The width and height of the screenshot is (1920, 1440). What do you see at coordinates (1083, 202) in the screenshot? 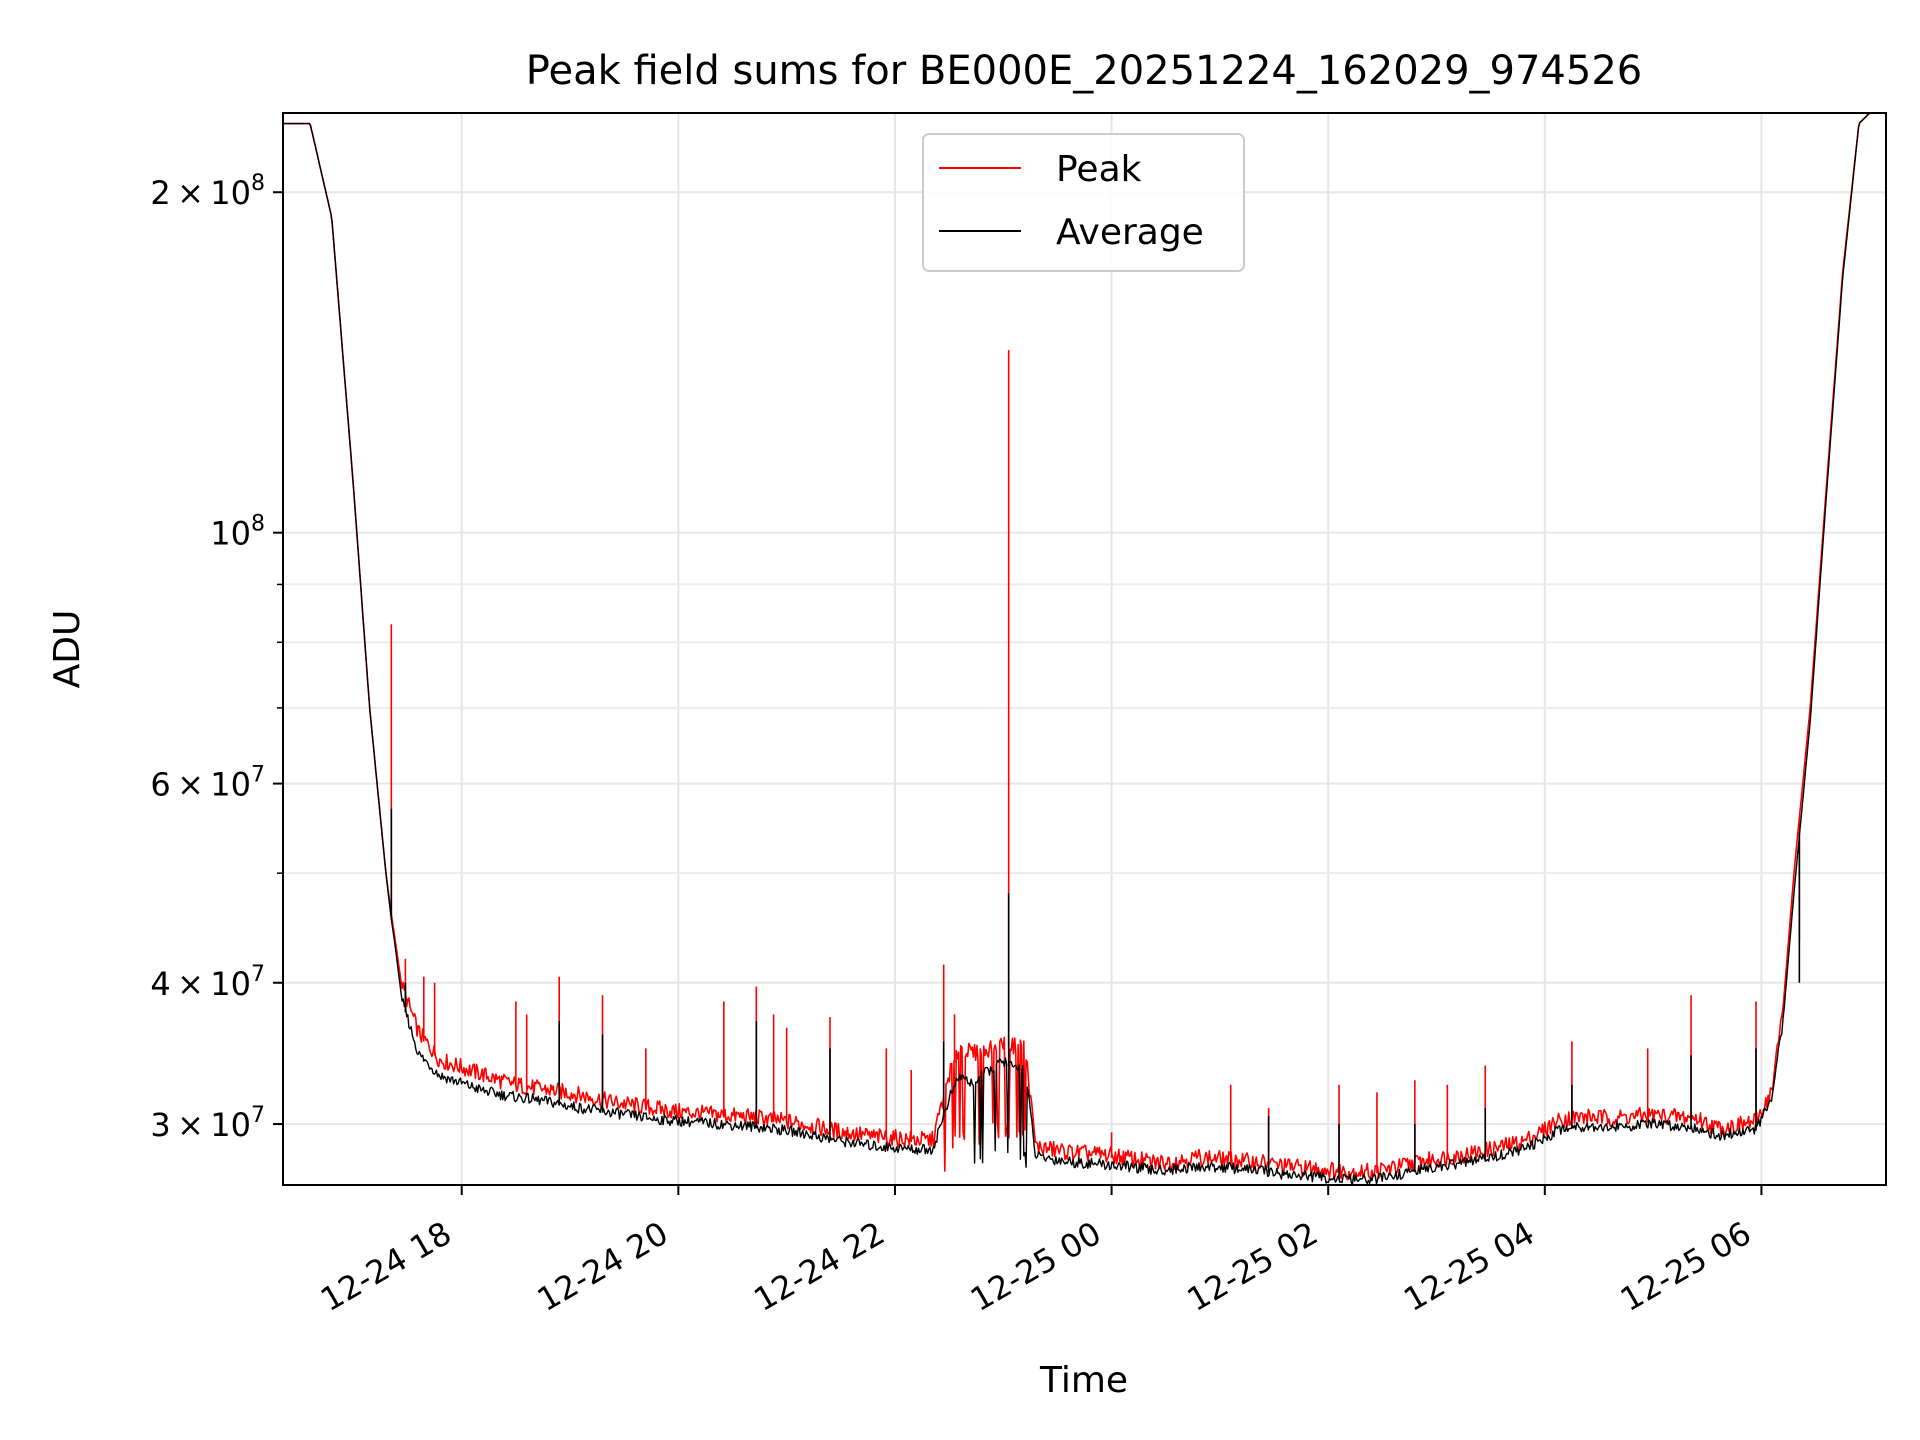
I see `legend: Peak Average` at bounding box center [1083, 202].